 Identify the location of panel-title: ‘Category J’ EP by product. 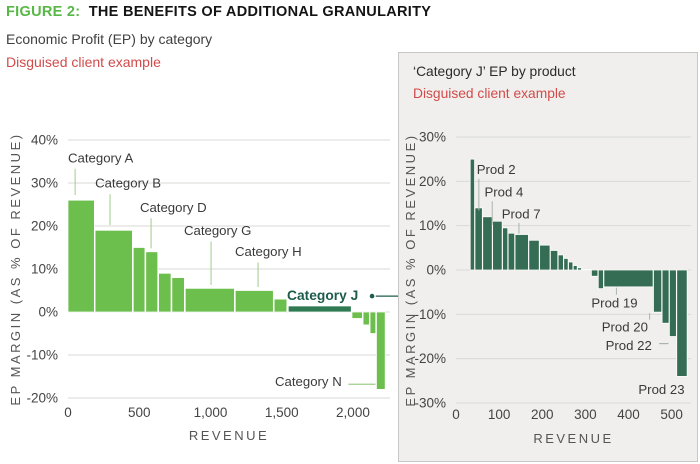
(494, 71).